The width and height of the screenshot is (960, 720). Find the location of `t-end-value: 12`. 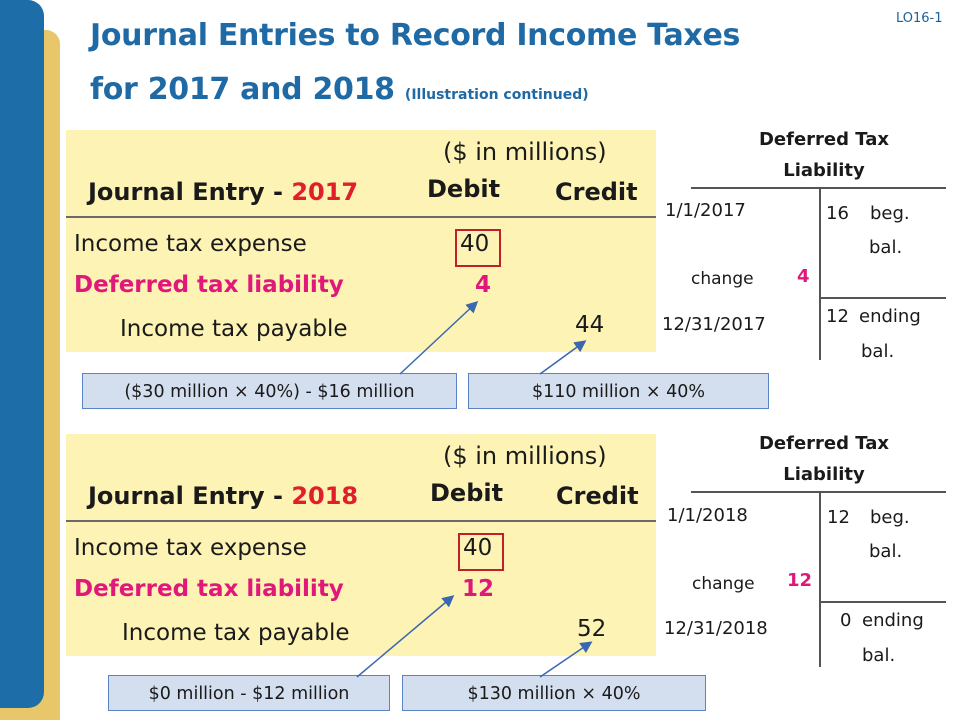

t-end-value: 12 is located at coordinates (837, 316).